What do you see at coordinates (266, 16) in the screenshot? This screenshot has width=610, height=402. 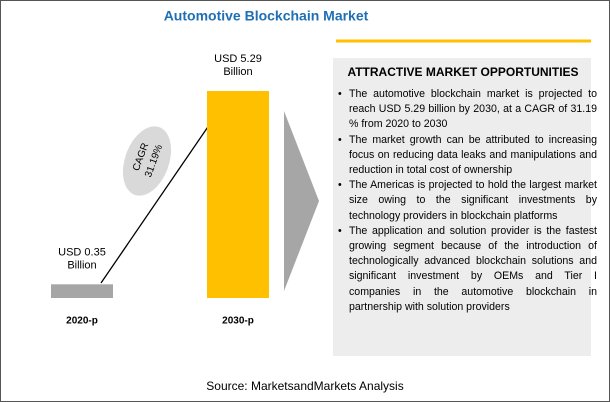 I see `chart-title: Automotive Blockchain Market` at bounding box center [266, 16].